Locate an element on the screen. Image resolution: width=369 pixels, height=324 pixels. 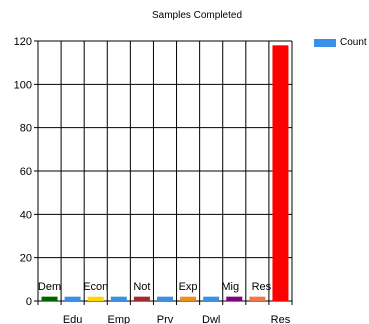
y-tick-label: 0 is located at coordinates (29, 302).